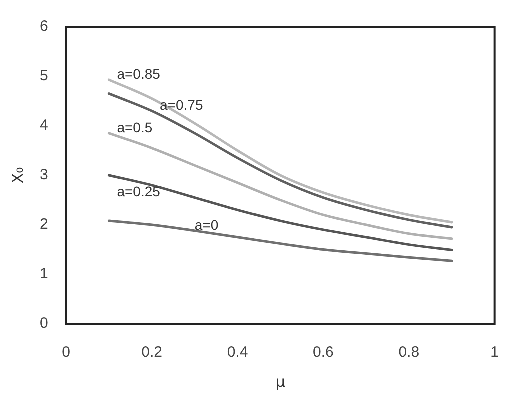 This screenshot has width=519, height=400. Describe the element at coordinates (44, 274) in the screenshot. I see `y-tick-label: 1` at that location.